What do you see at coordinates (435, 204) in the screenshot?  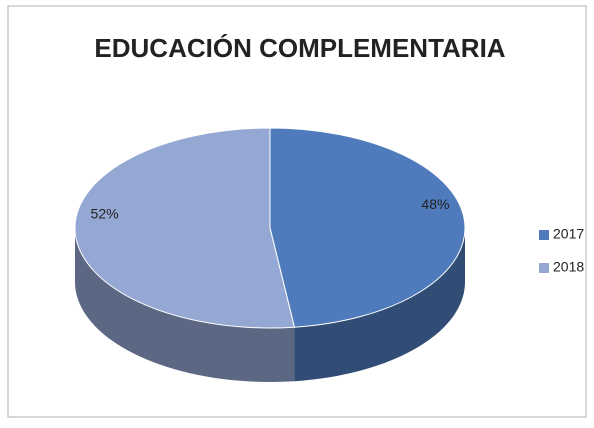 I see `data-label: 48%` at bounding box center [435, 204].